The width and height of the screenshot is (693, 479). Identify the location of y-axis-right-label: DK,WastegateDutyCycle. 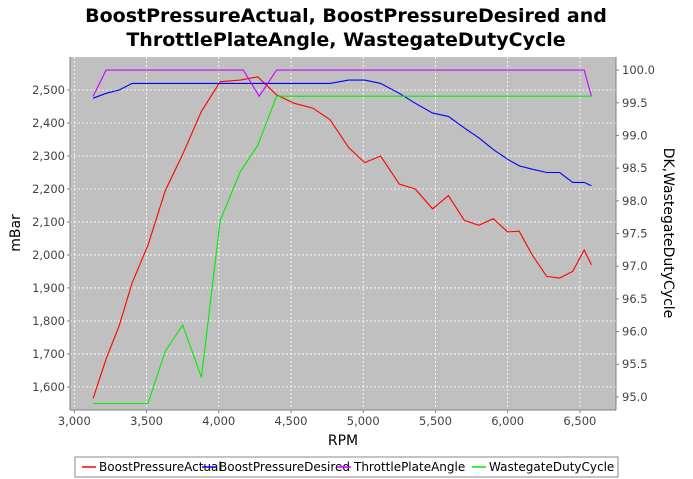
(668, 233).